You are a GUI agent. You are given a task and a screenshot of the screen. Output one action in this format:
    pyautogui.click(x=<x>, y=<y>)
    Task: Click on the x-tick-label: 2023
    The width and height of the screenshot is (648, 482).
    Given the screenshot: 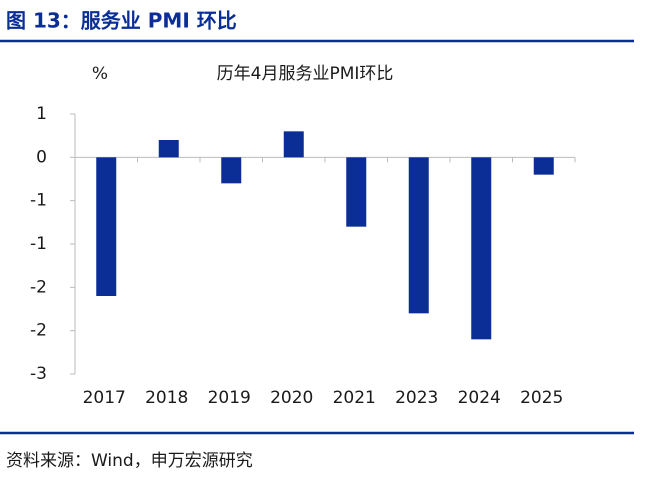 What is the action you would take?
    pyautogui.click(x=416, y=398)
    